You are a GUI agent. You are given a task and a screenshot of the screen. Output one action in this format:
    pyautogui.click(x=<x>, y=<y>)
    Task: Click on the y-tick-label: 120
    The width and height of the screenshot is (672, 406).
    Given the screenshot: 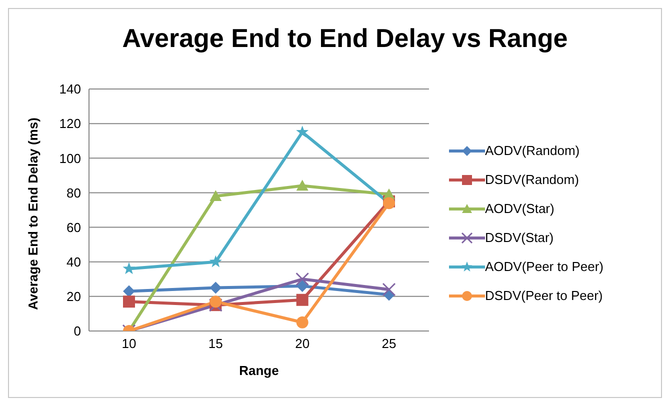 What is the action you would take?
    pyautogui.click(x=70, y=124)
    